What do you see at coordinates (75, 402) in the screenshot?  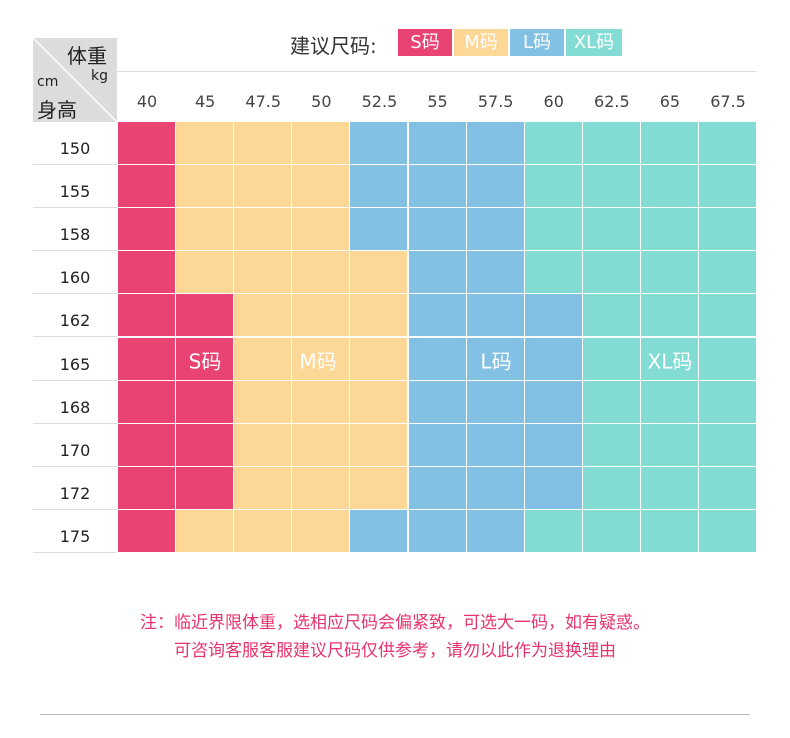 I see `height-header: 168` at bounding box center [75, 402].